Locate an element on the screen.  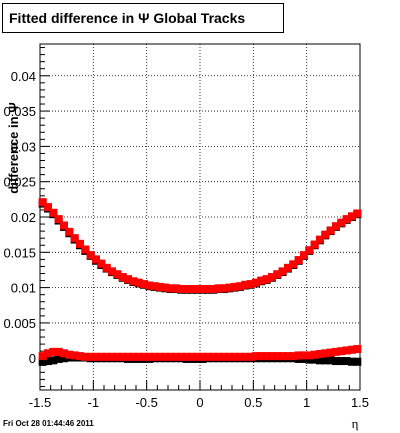
y-tick-label: 0.01 is located at coordinates (23, 288).